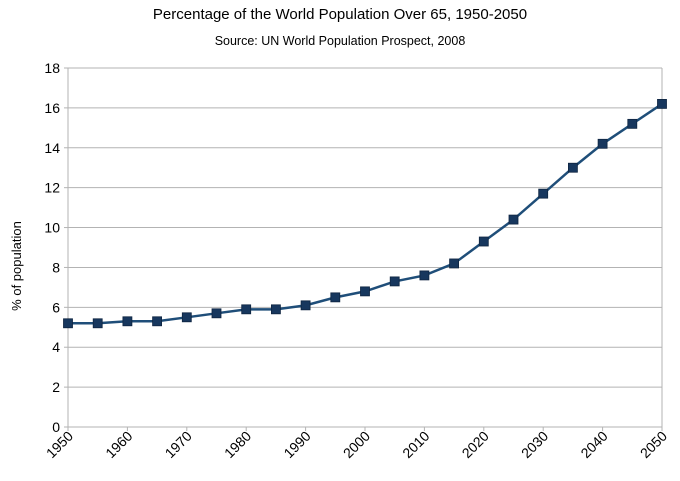 The image size is (680, 481). Describe the element at coordinates (534, 444) in the screenshot. I see `x-tick-label: 2030` at that location.